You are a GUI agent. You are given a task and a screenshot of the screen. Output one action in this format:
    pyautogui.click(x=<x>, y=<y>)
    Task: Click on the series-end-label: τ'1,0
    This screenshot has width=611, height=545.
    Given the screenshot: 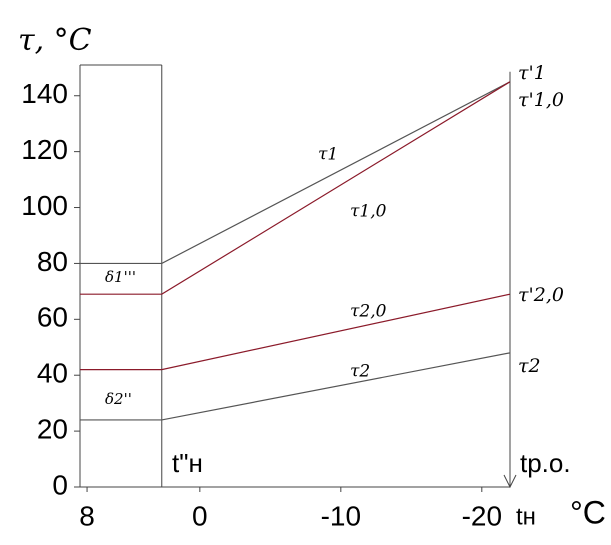 What is the action you would take?
    pyautogui.click(x=541, y=100)
    